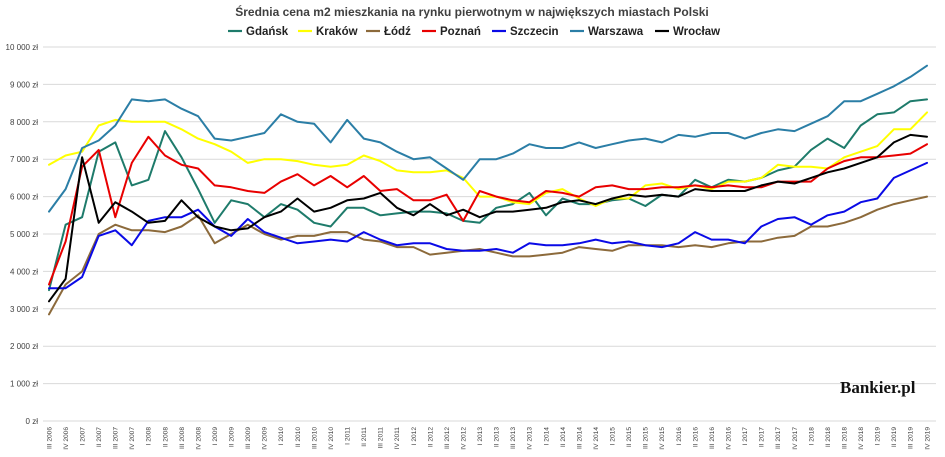 The image size is (945, 457). I want to click on x-tick-label: IV 2015, so click(662, 438).